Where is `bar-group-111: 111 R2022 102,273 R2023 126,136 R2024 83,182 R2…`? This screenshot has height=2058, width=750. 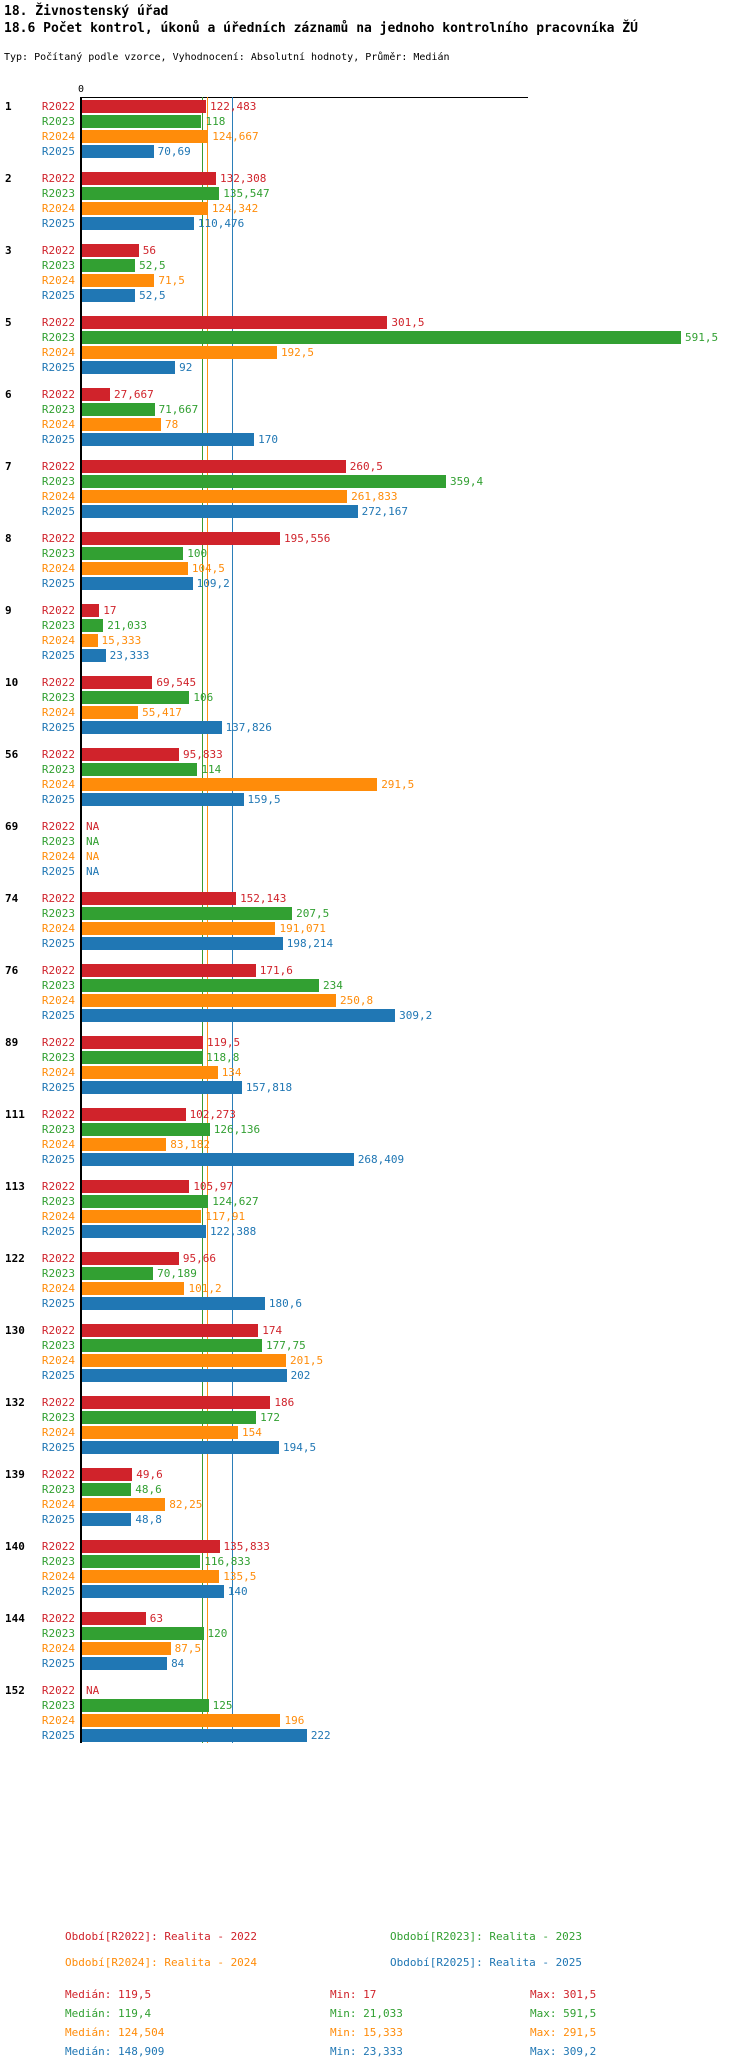
bar-group-111: 111 R2022 102,273 R2023 126,136 R2024 83,182 R2… is located at coordinates (375, 1137).